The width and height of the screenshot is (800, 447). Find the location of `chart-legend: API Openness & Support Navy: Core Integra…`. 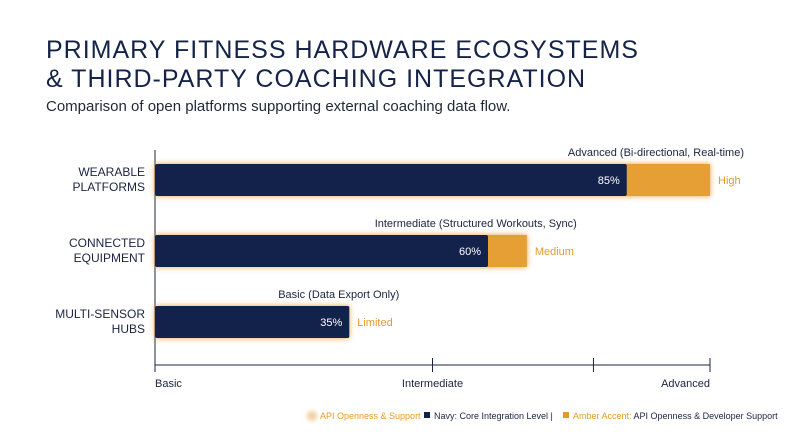

chart-legend: API Openness & Support Navy: Core Integra… is located at coordinates (542, 416).